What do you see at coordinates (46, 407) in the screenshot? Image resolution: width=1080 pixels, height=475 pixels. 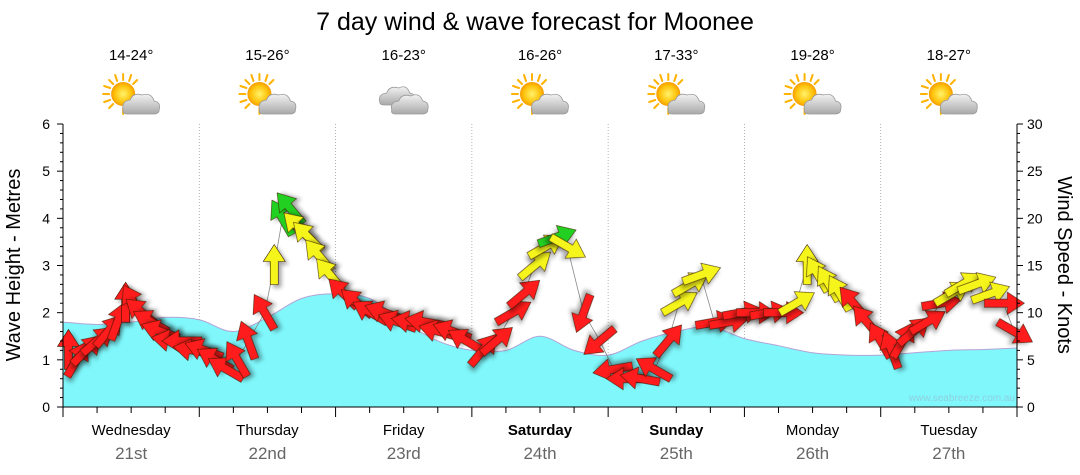 I see `left-tick-label: 0` at bounding box center [46, 407].